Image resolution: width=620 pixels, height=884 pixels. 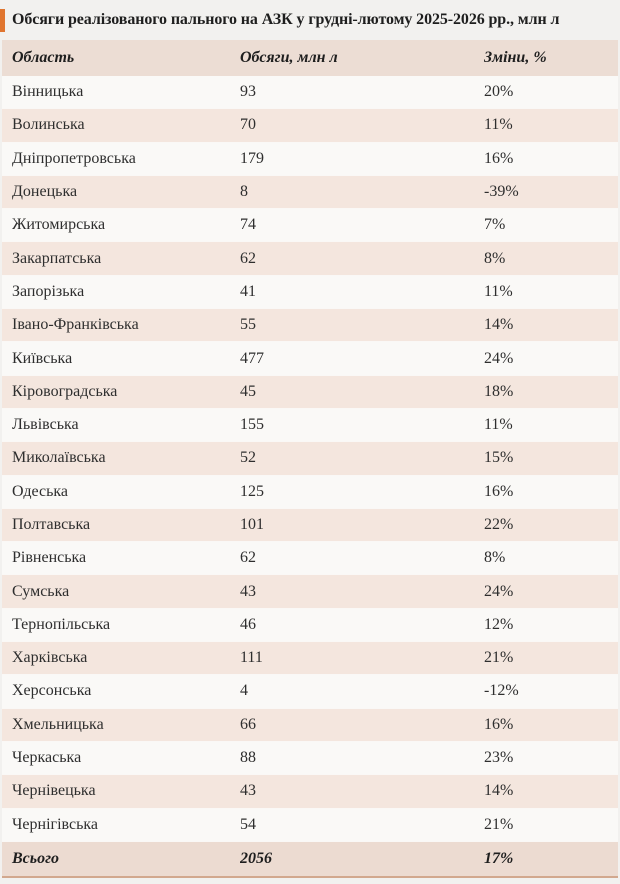 What do you see at coordinates (551, 558) in the screenshot?
I see `change-cell: 8%` at bounding box center [551, 558].